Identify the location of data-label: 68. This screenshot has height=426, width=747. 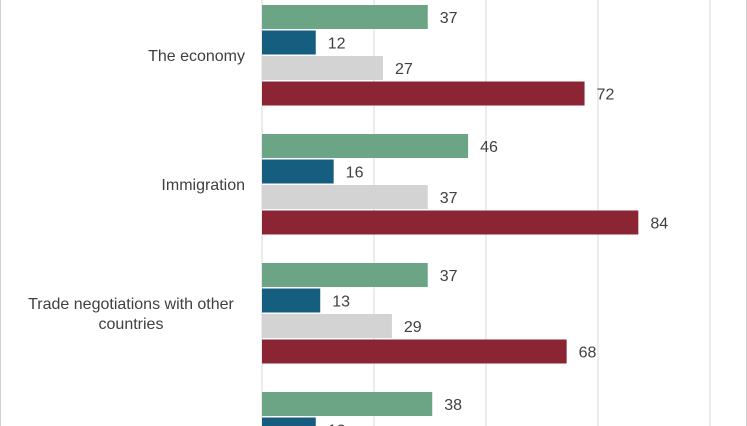
(588, 353).